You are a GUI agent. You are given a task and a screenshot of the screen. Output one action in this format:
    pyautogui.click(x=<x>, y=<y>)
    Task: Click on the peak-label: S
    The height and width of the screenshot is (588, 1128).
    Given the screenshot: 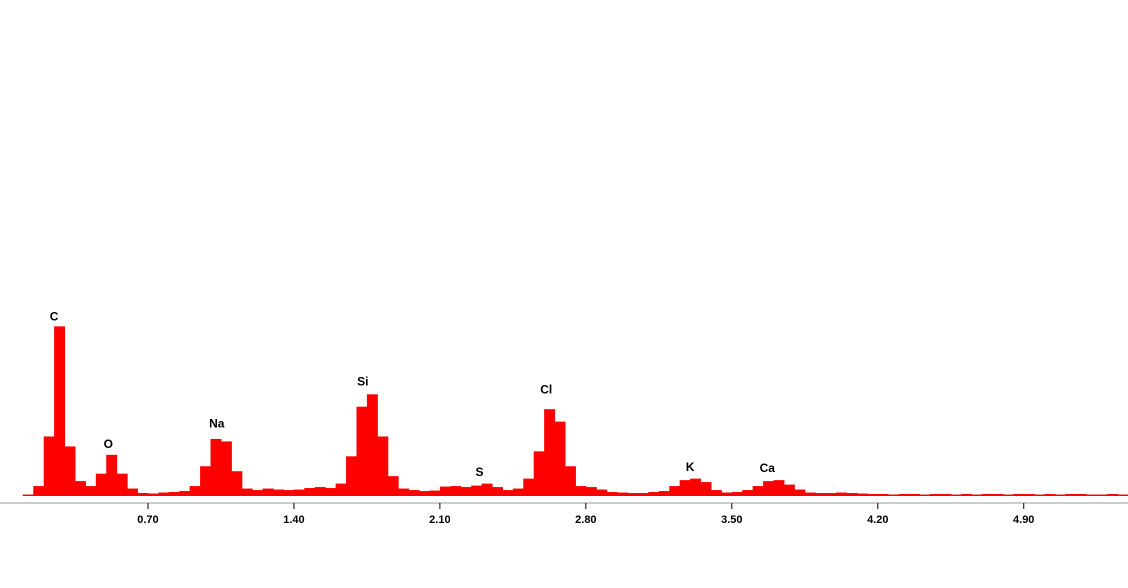 What is the action you would take?
    pyautogui.click(x=479, y=472)
    